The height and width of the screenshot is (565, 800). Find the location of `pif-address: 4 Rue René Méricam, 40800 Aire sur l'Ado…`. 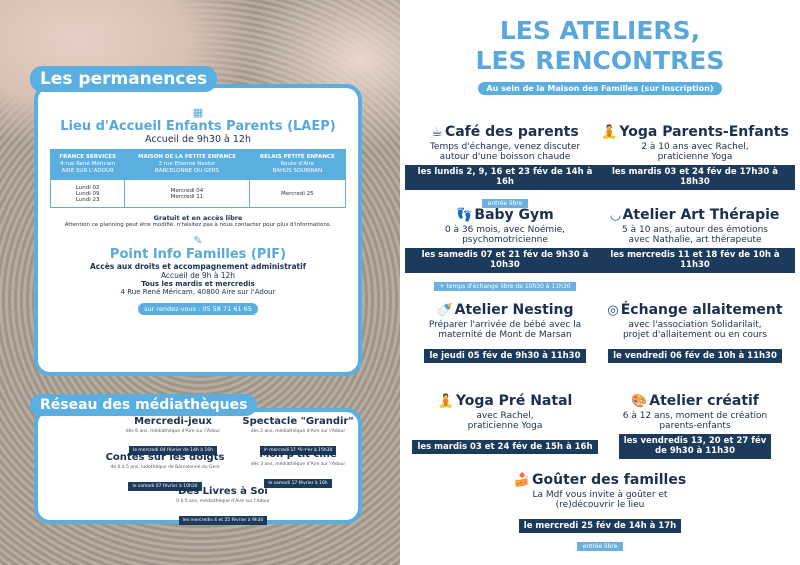

pif-address: 4 Rue René Méricam, 40800 Aire sur l'Ado… is located at coordinates (198, 292).